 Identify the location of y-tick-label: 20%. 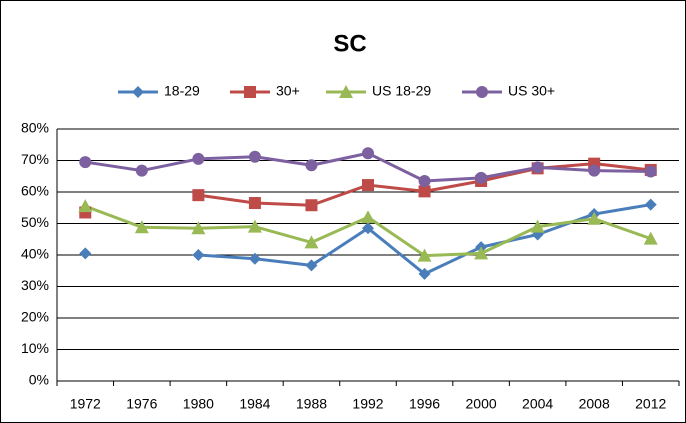
(35, 317).